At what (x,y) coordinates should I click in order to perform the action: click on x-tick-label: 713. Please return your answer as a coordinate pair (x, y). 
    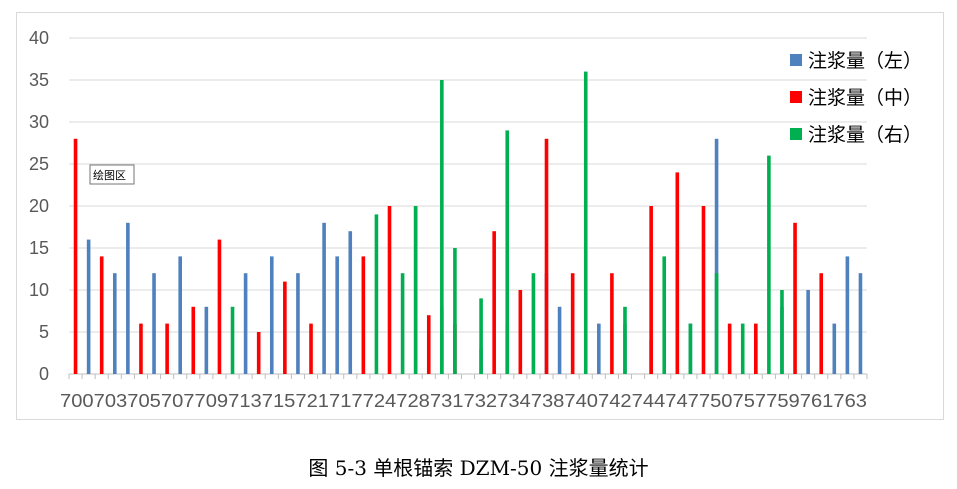
    Looking at the image, I should click on (245, 401).